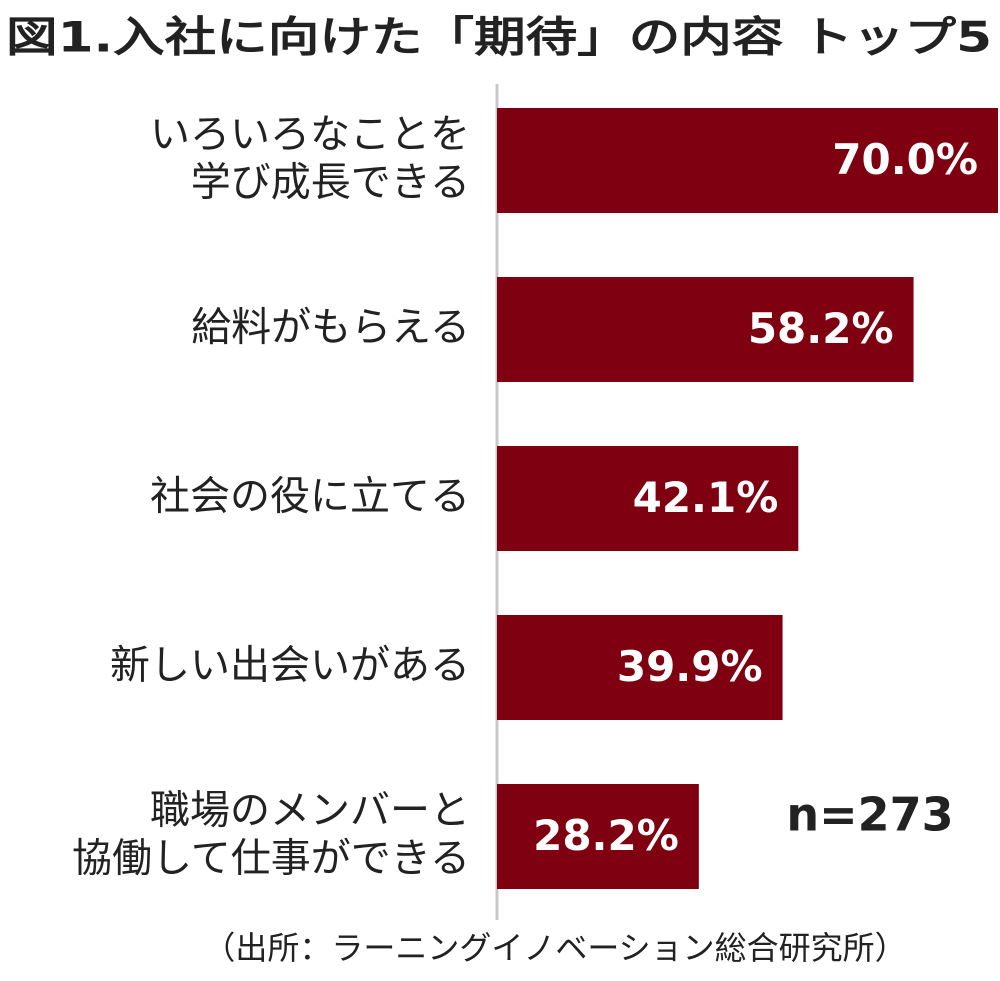 The image size is (1000, 981). What do you see at coordinates (310, 497) in the screenshot?
I see `category-label: 社会の役に立てる` at bounding box center [310, 497].